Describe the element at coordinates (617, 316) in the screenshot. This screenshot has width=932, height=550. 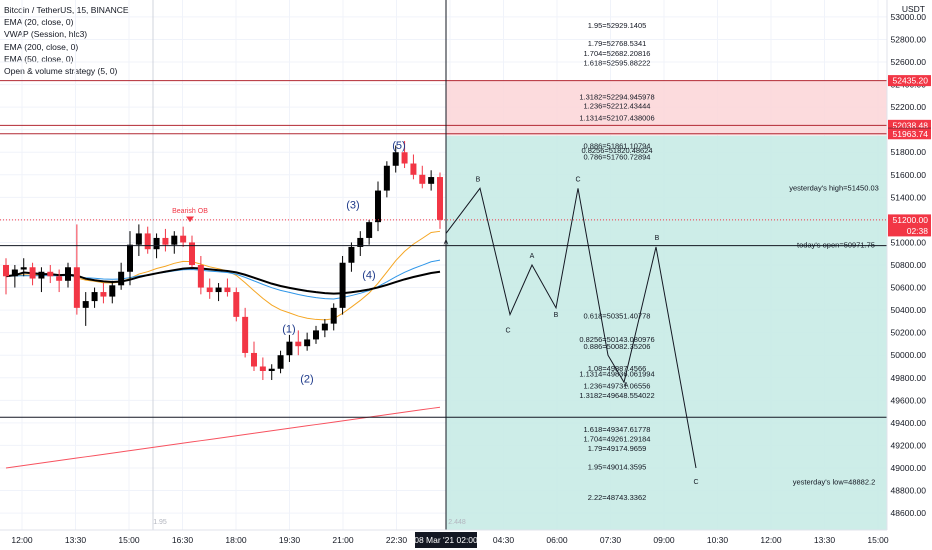
I see `fib-level-label: 0.618=50351.40778` at that location.